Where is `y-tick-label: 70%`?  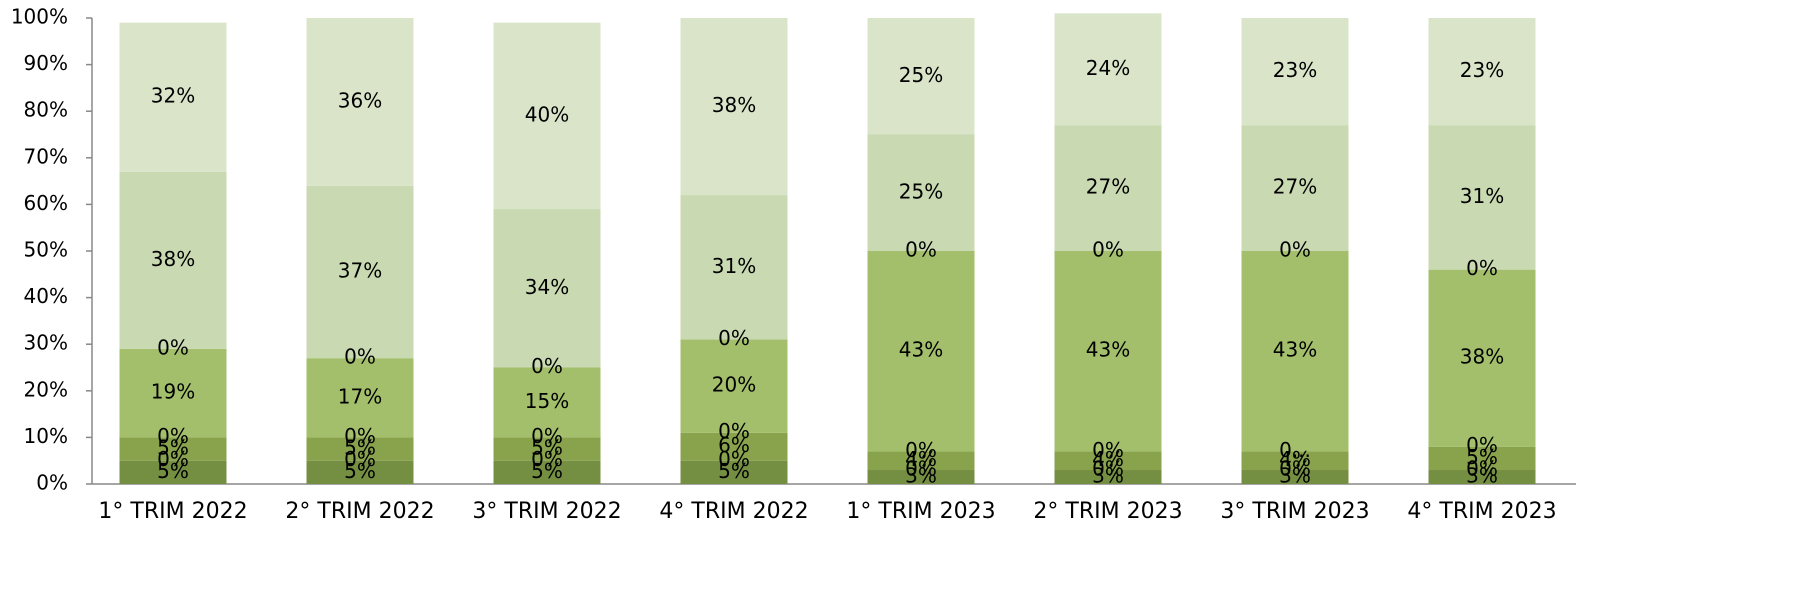
y-tick-label: 70% is located at coordinates (46, 156).